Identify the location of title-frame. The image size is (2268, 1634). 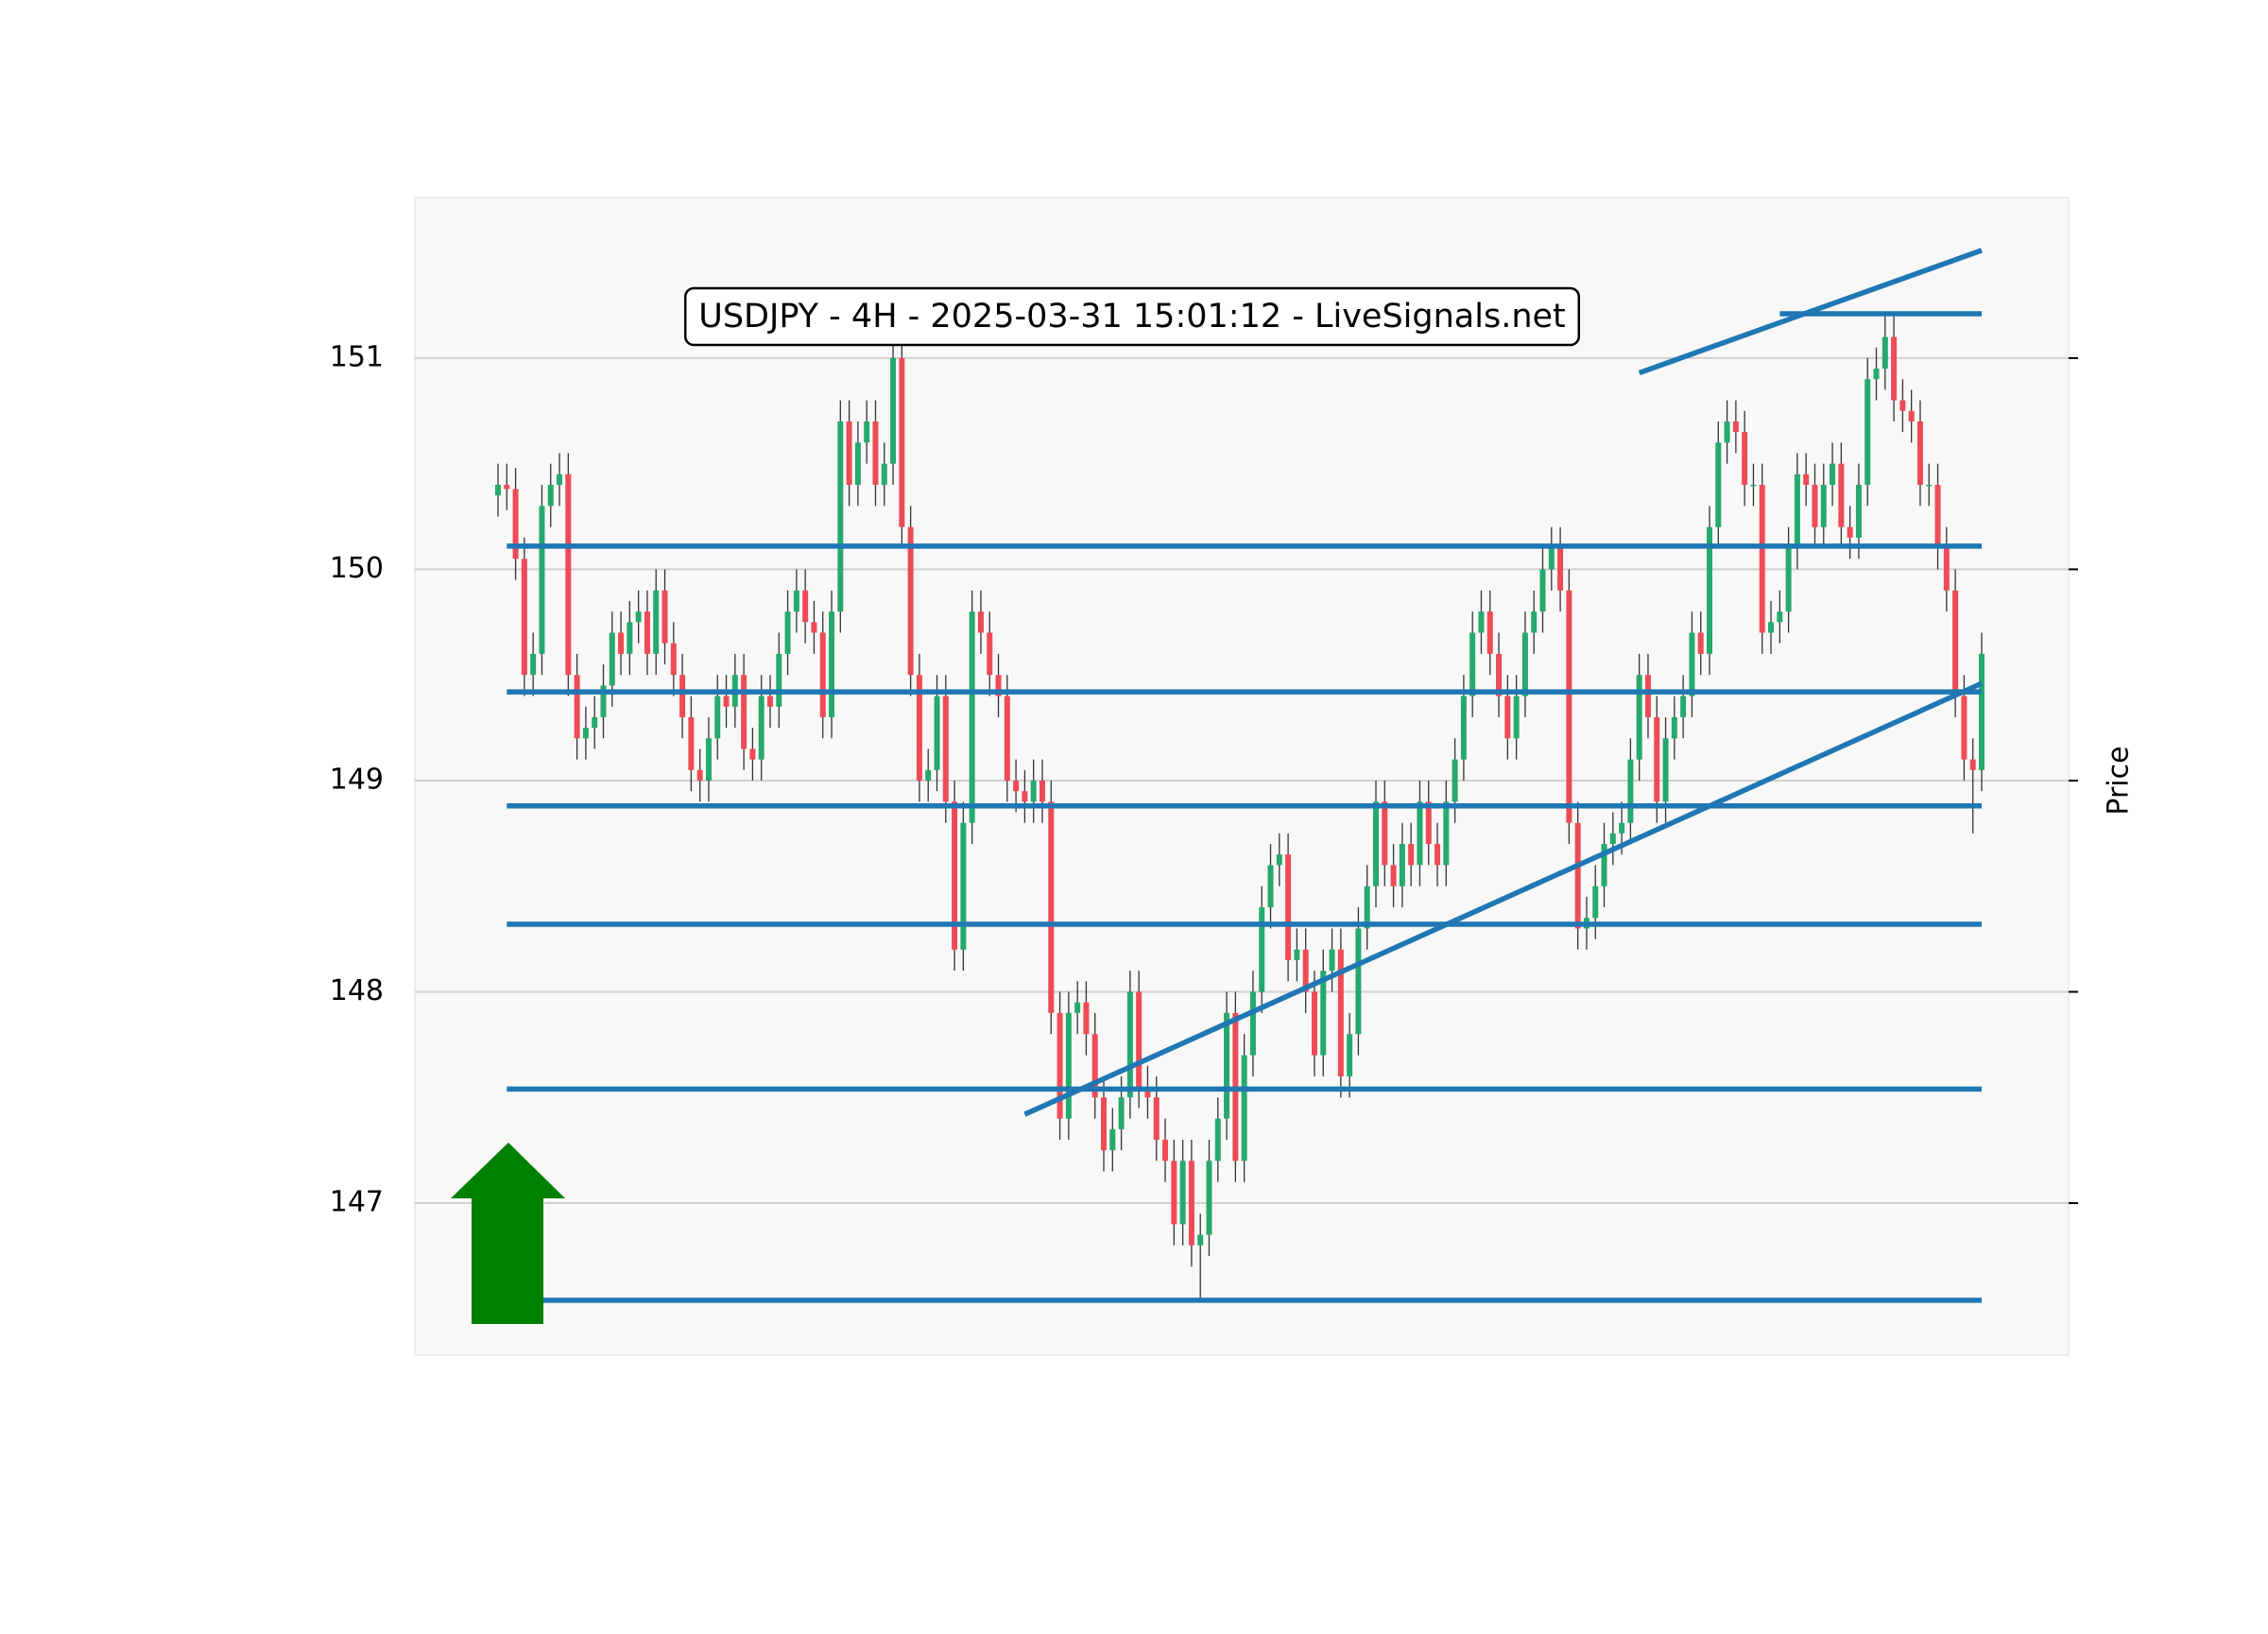
(1132, 316).